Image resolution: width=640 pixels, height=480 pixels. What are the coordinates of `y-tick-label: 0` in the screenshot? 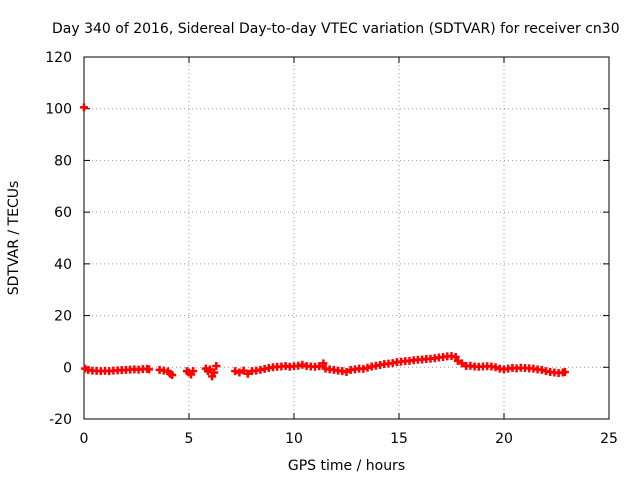 It's located at (67, 368).